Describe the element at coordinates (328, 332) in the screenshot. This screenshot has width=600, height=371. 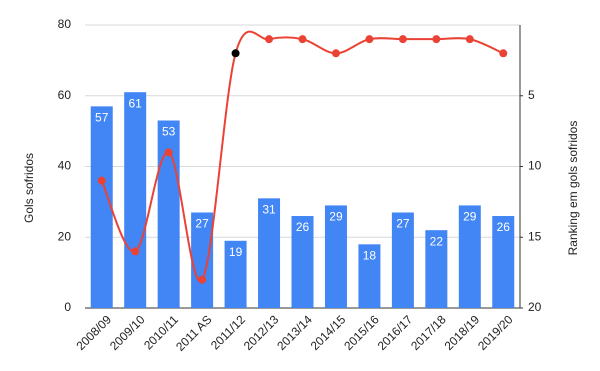
I see `x-tick-label: 2014/15` at that location.